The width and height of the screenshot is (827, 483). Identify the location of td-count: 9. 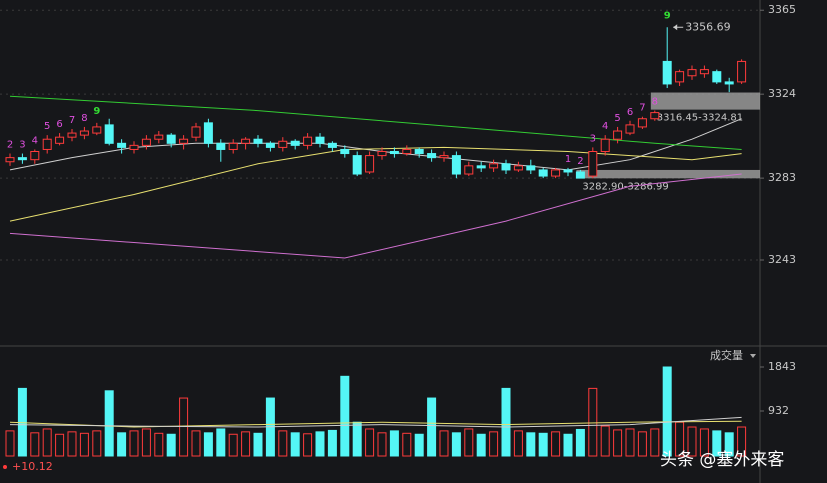
(96, 111).